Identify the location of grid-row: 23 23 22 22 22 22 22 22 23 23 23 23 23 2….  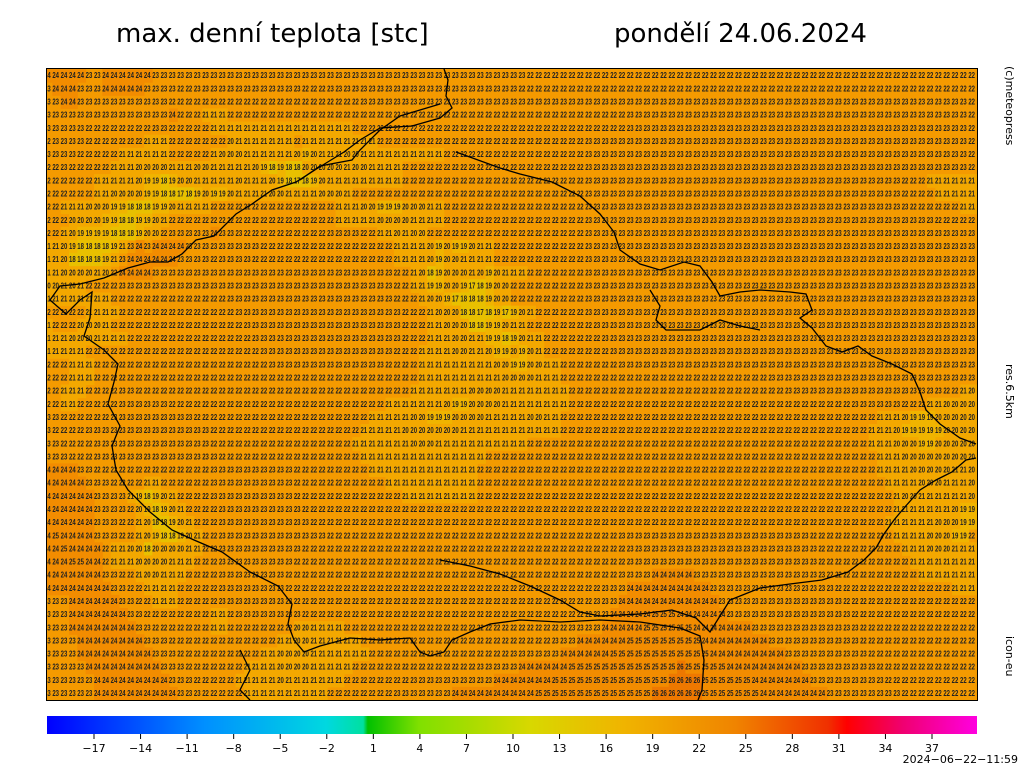
(509, 417).